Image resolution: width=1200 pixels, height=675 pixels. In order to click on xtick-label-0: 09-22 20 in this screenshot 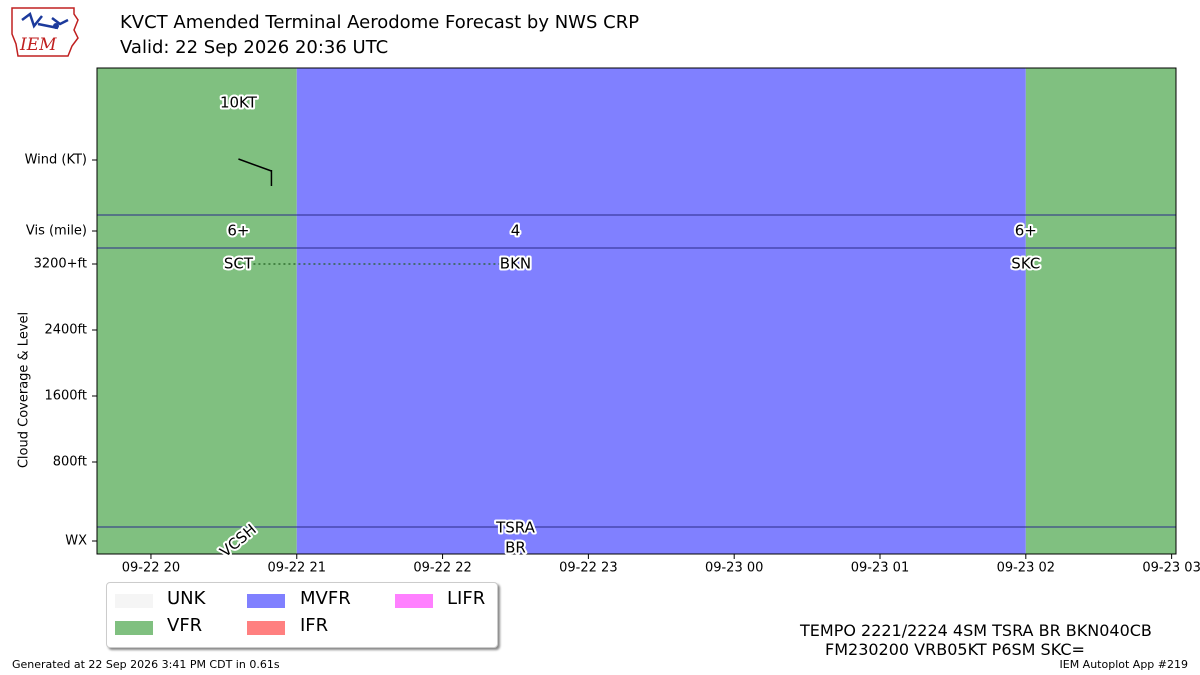, I will do `click(151, 568)`.